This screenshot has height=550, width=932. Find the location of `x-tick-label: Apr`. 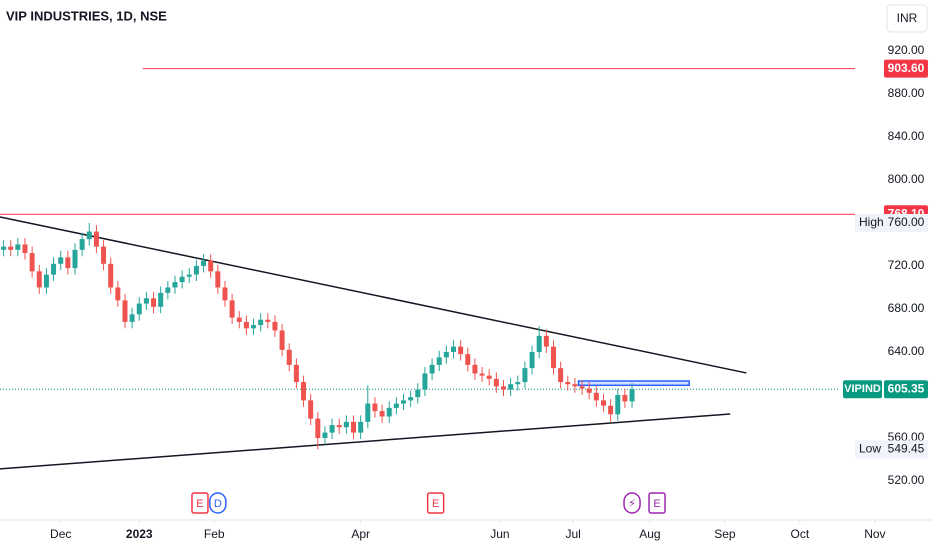

x-tick-label: Apr is located at coordinates (360, 534).